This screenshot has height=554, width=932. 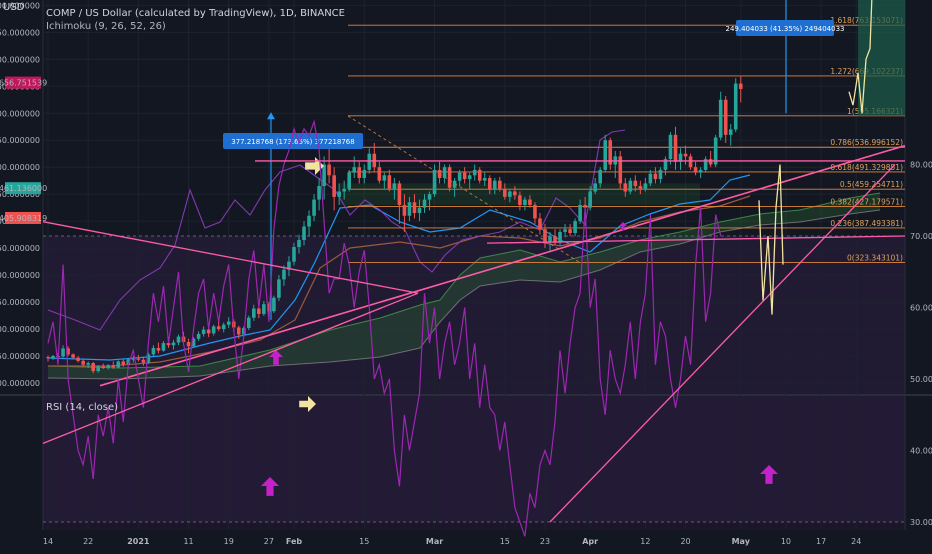 What do you see at coordinates (20, 194) in the screenshot?
I see `price-tick-label: 450.000000` at bounding box center [20, 194].